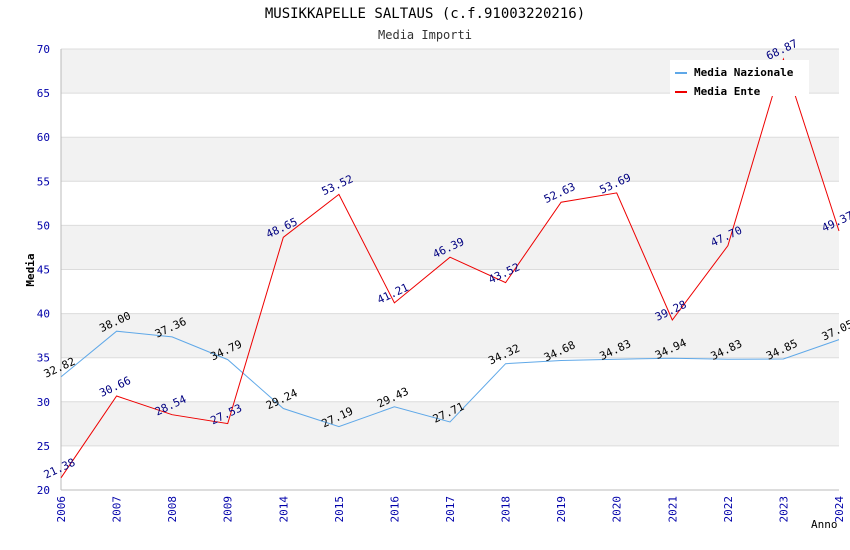  Describe the element at coordinates (30, 269) in the screenshot. I see `y-axis-label: Media` at that location.